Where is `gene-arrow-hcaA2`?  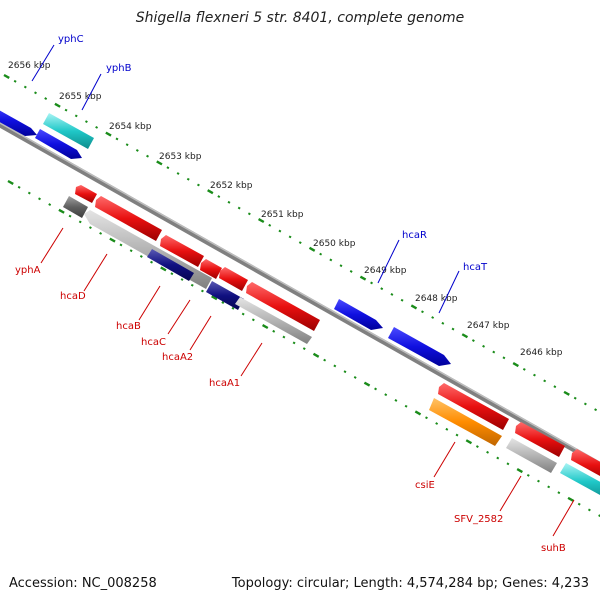 gene-arrow-hcaA2 is located at coordinates (211, 269).